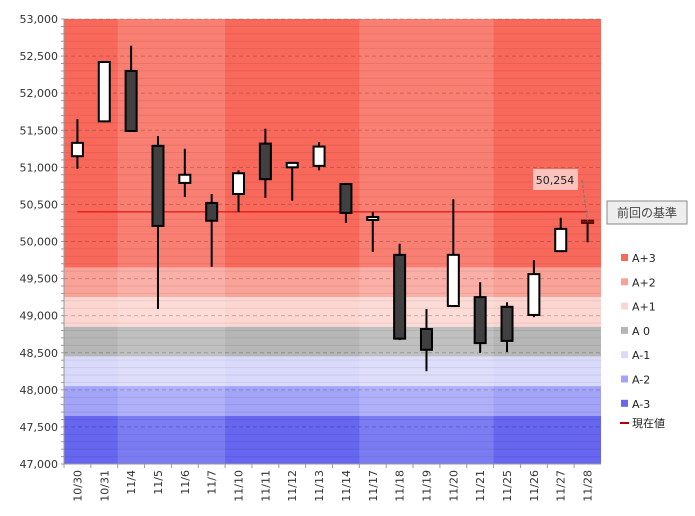 The image size is (695, 516). Describe the element at coordinates (644, 258) in the screenshot. I see `legend-label: A+3` at that location.